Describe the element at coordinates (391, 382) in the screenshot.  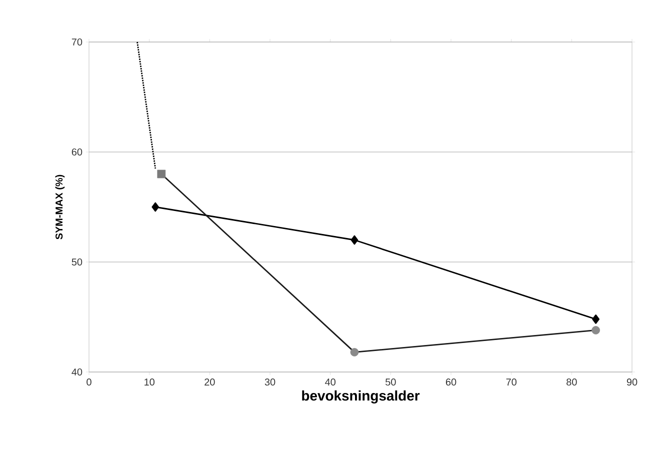
I see `x-tick-label: 50` at that location.